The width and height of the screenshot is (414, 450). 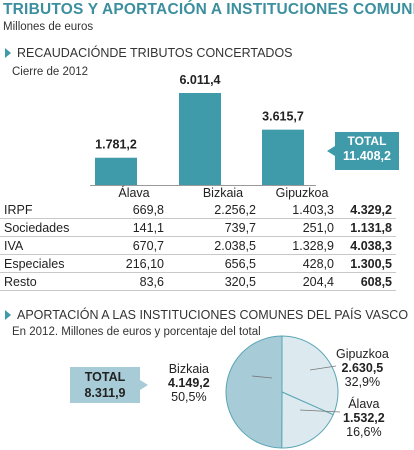 What do you see at coordinates (283, 117) in the screenshot?
I see `bar-value-label: 3.615,7` at bounding box center [283, 117].